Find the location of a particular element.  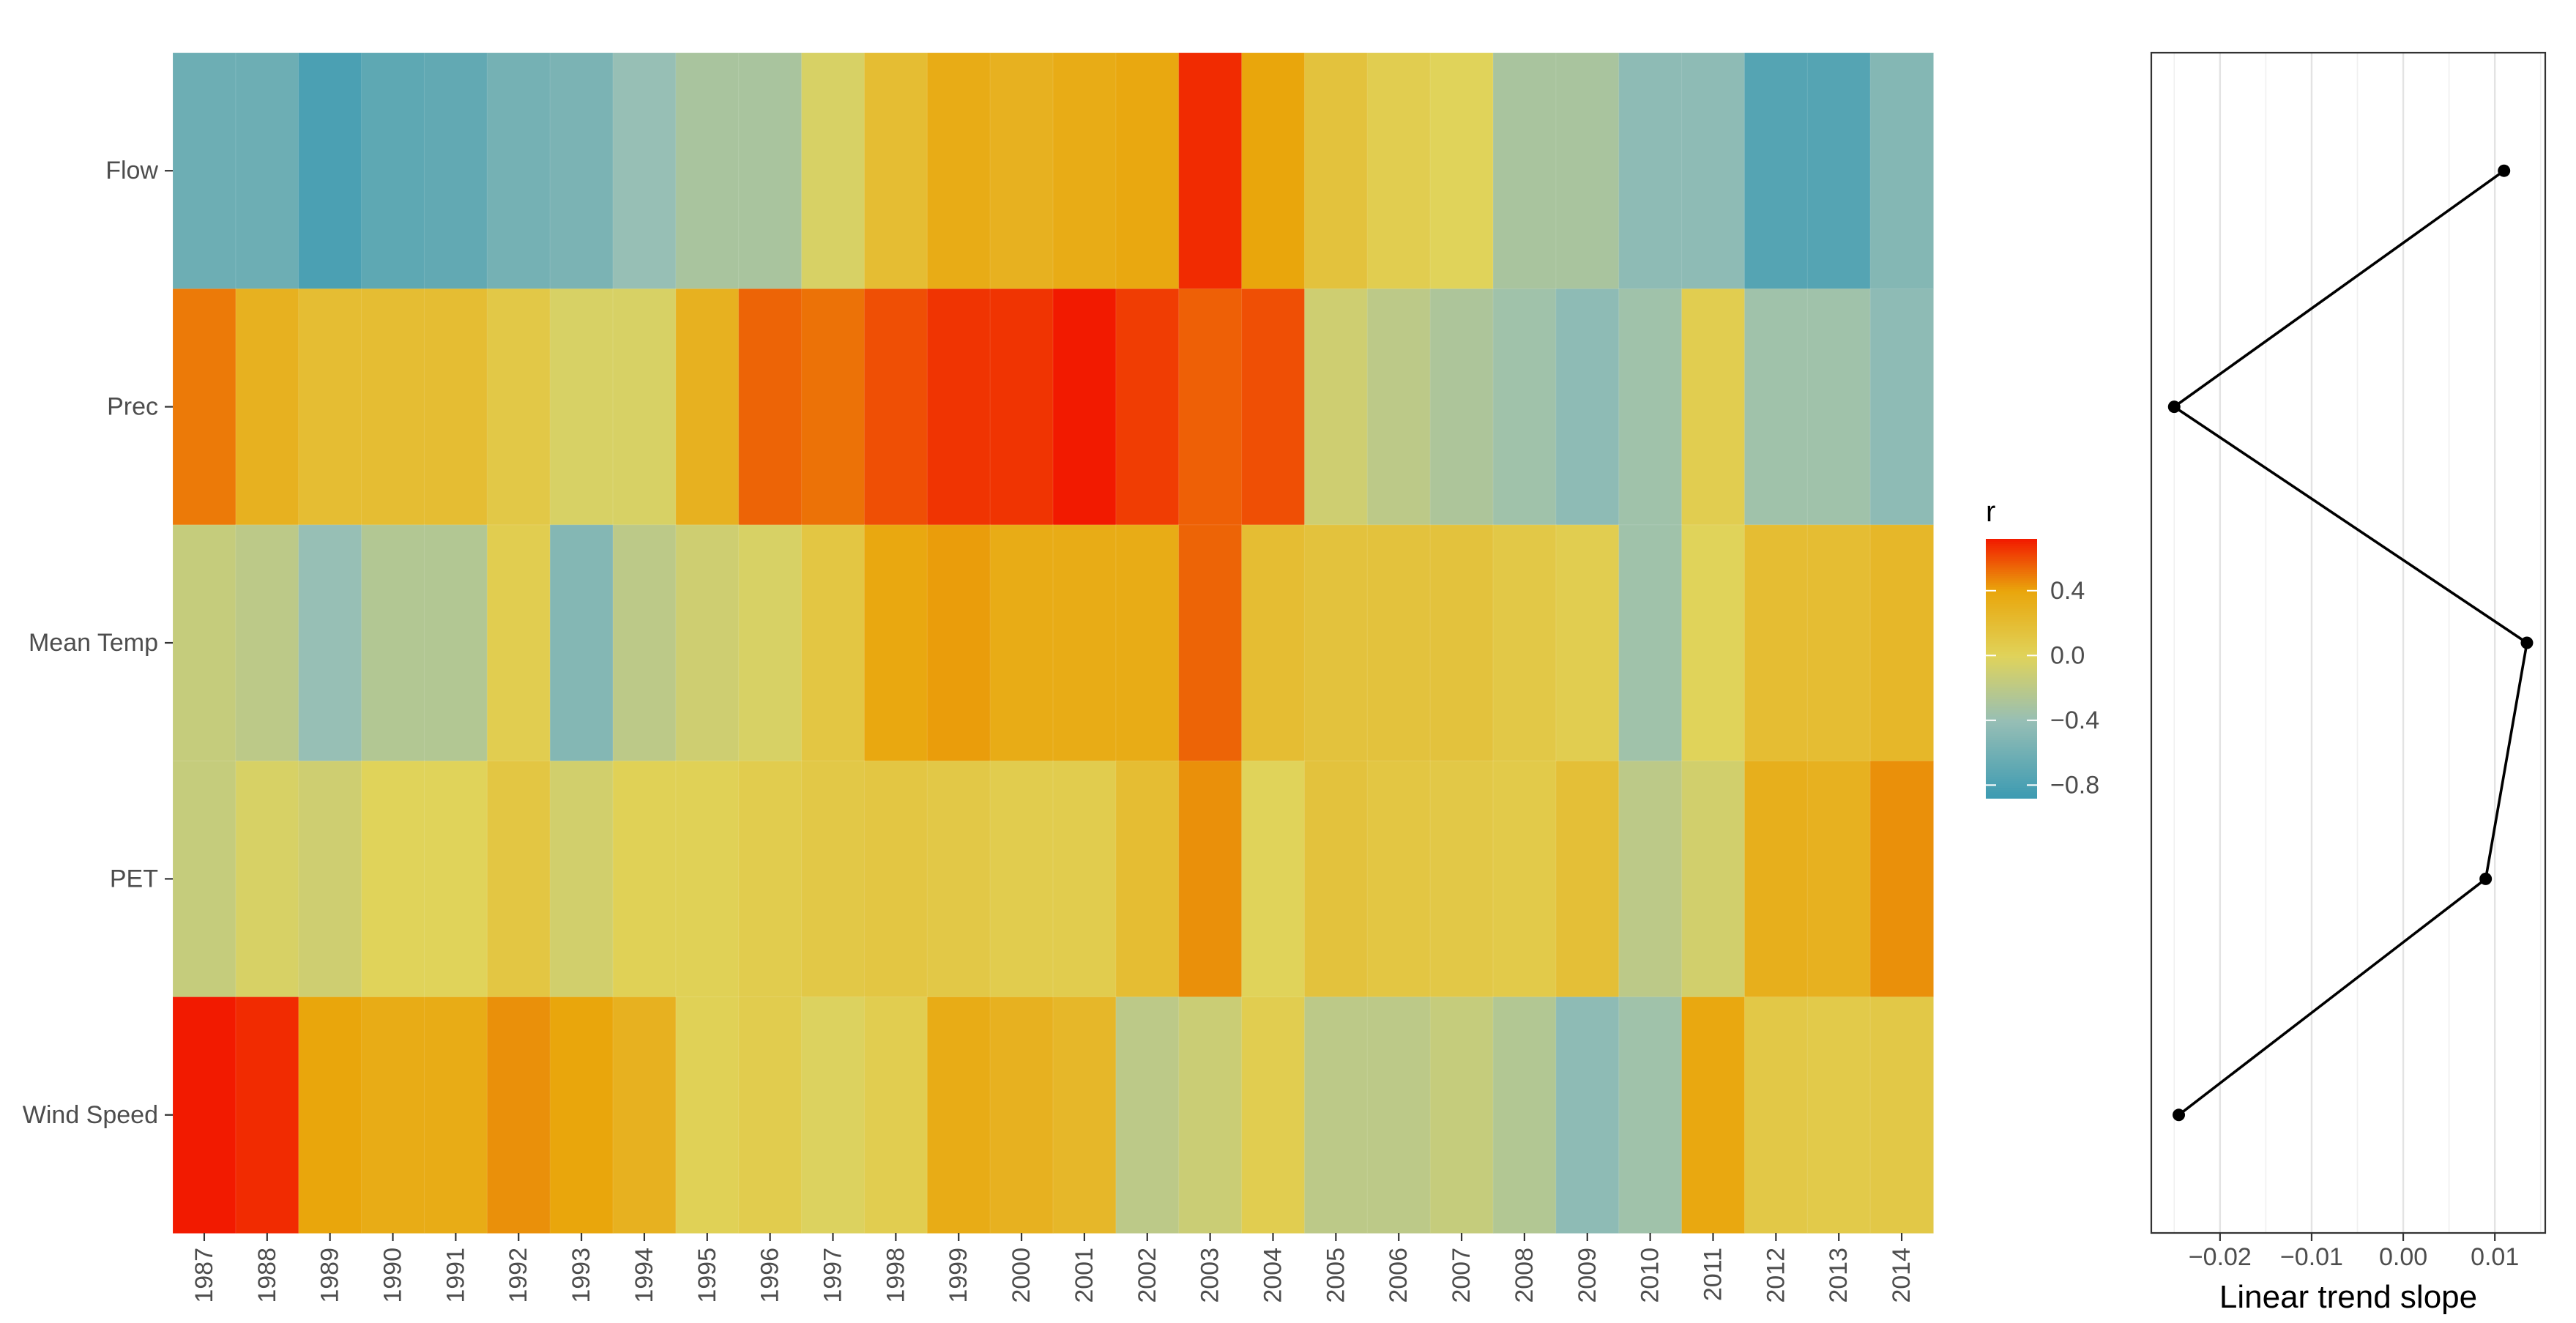

trend-x-tick-label: −0.01 is located at coordinates (2311, 1257).